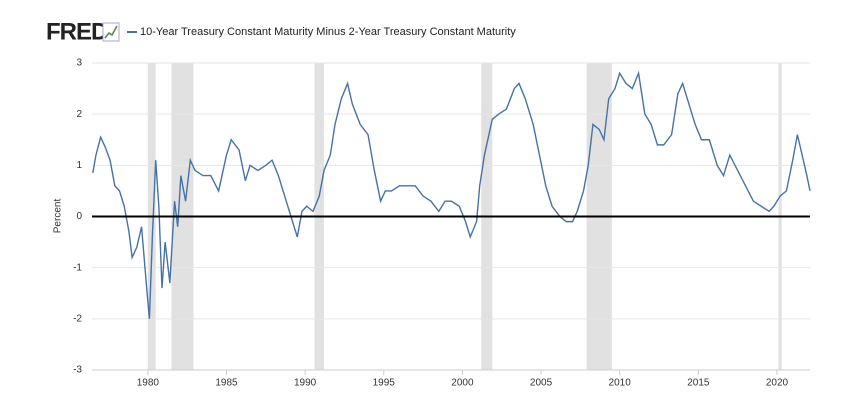 The height and width of the screenshot is (418, 858). What do you see at coordinates (79, 216) in the screenshot?
I see `y-tick-label: 0` at bounding box center [79, 216].